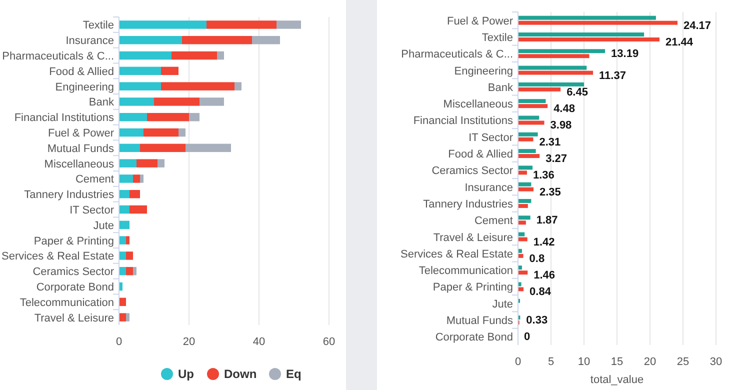 Image resolution: width=730 pixels, height=390 pixels. What do you see at coordinates (564, 109) in the screenshot?
I see `data-label: 4.48` at bounding box center [564, 109].